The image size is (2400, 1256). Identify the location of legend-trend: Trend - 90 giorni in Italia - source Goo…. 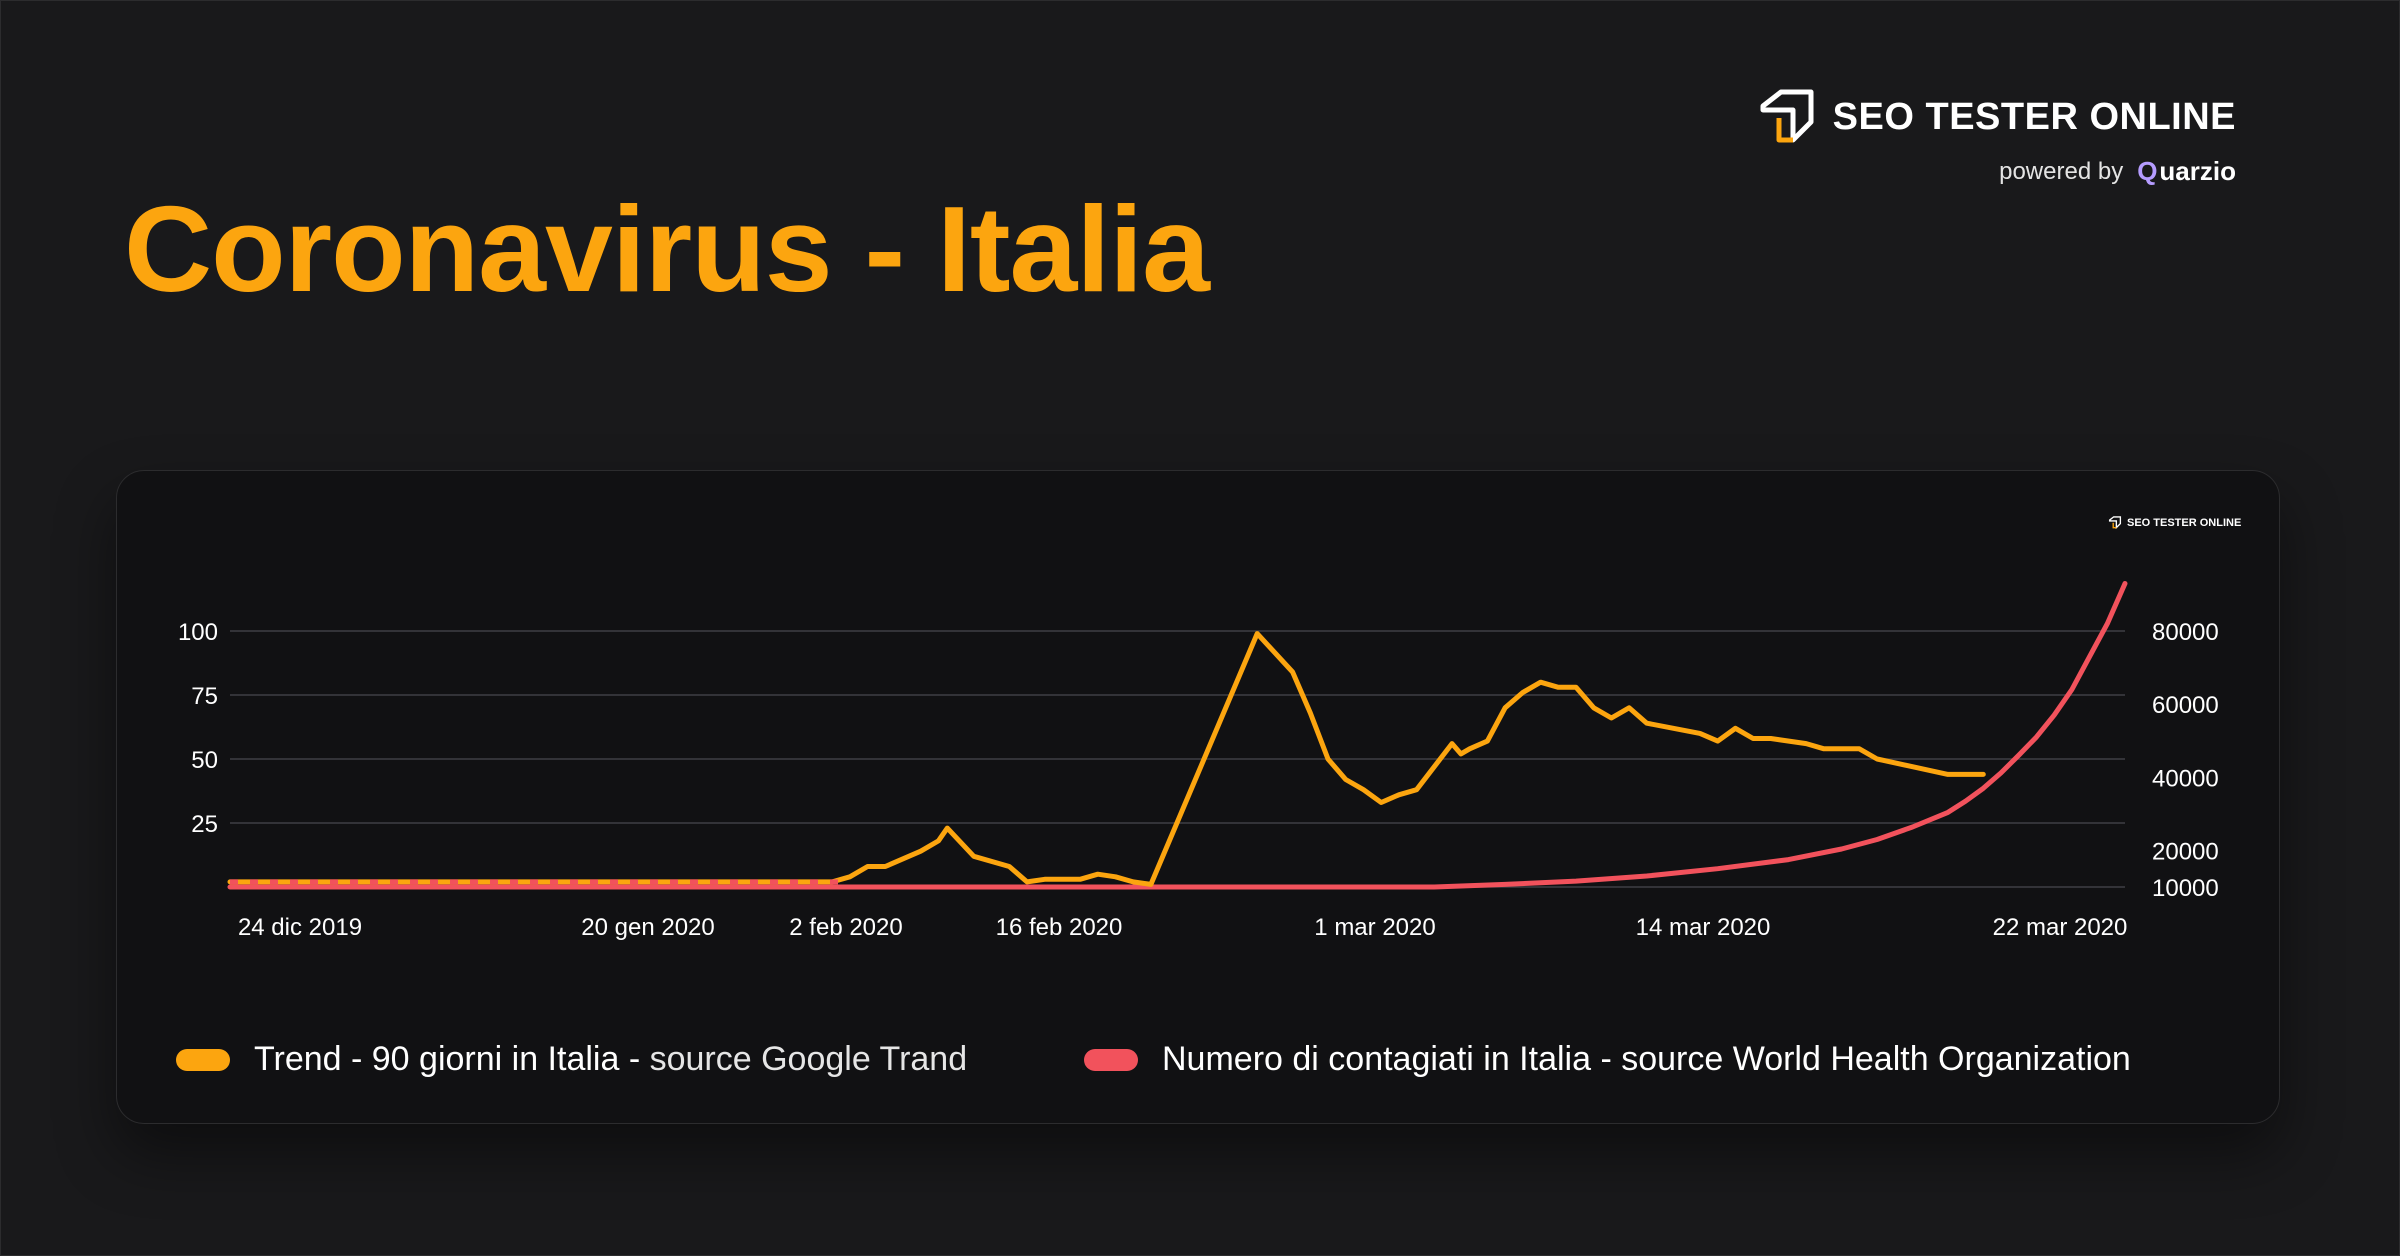
(571, 1059).